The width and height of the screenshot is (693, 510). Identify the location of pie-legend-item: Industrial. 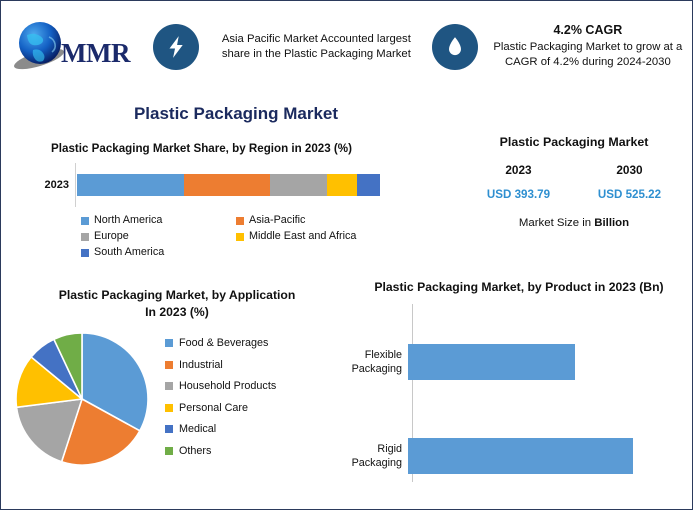
(256, 365).